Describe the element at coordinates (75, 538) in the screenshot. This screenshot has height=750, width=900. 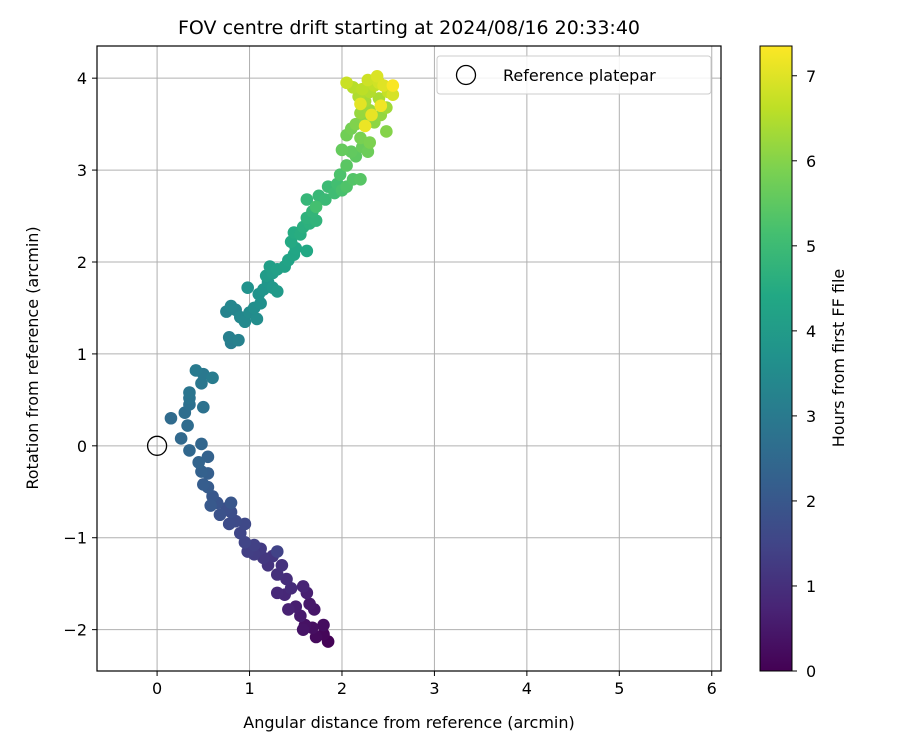
I see `y-tick-label: −1` at that location.